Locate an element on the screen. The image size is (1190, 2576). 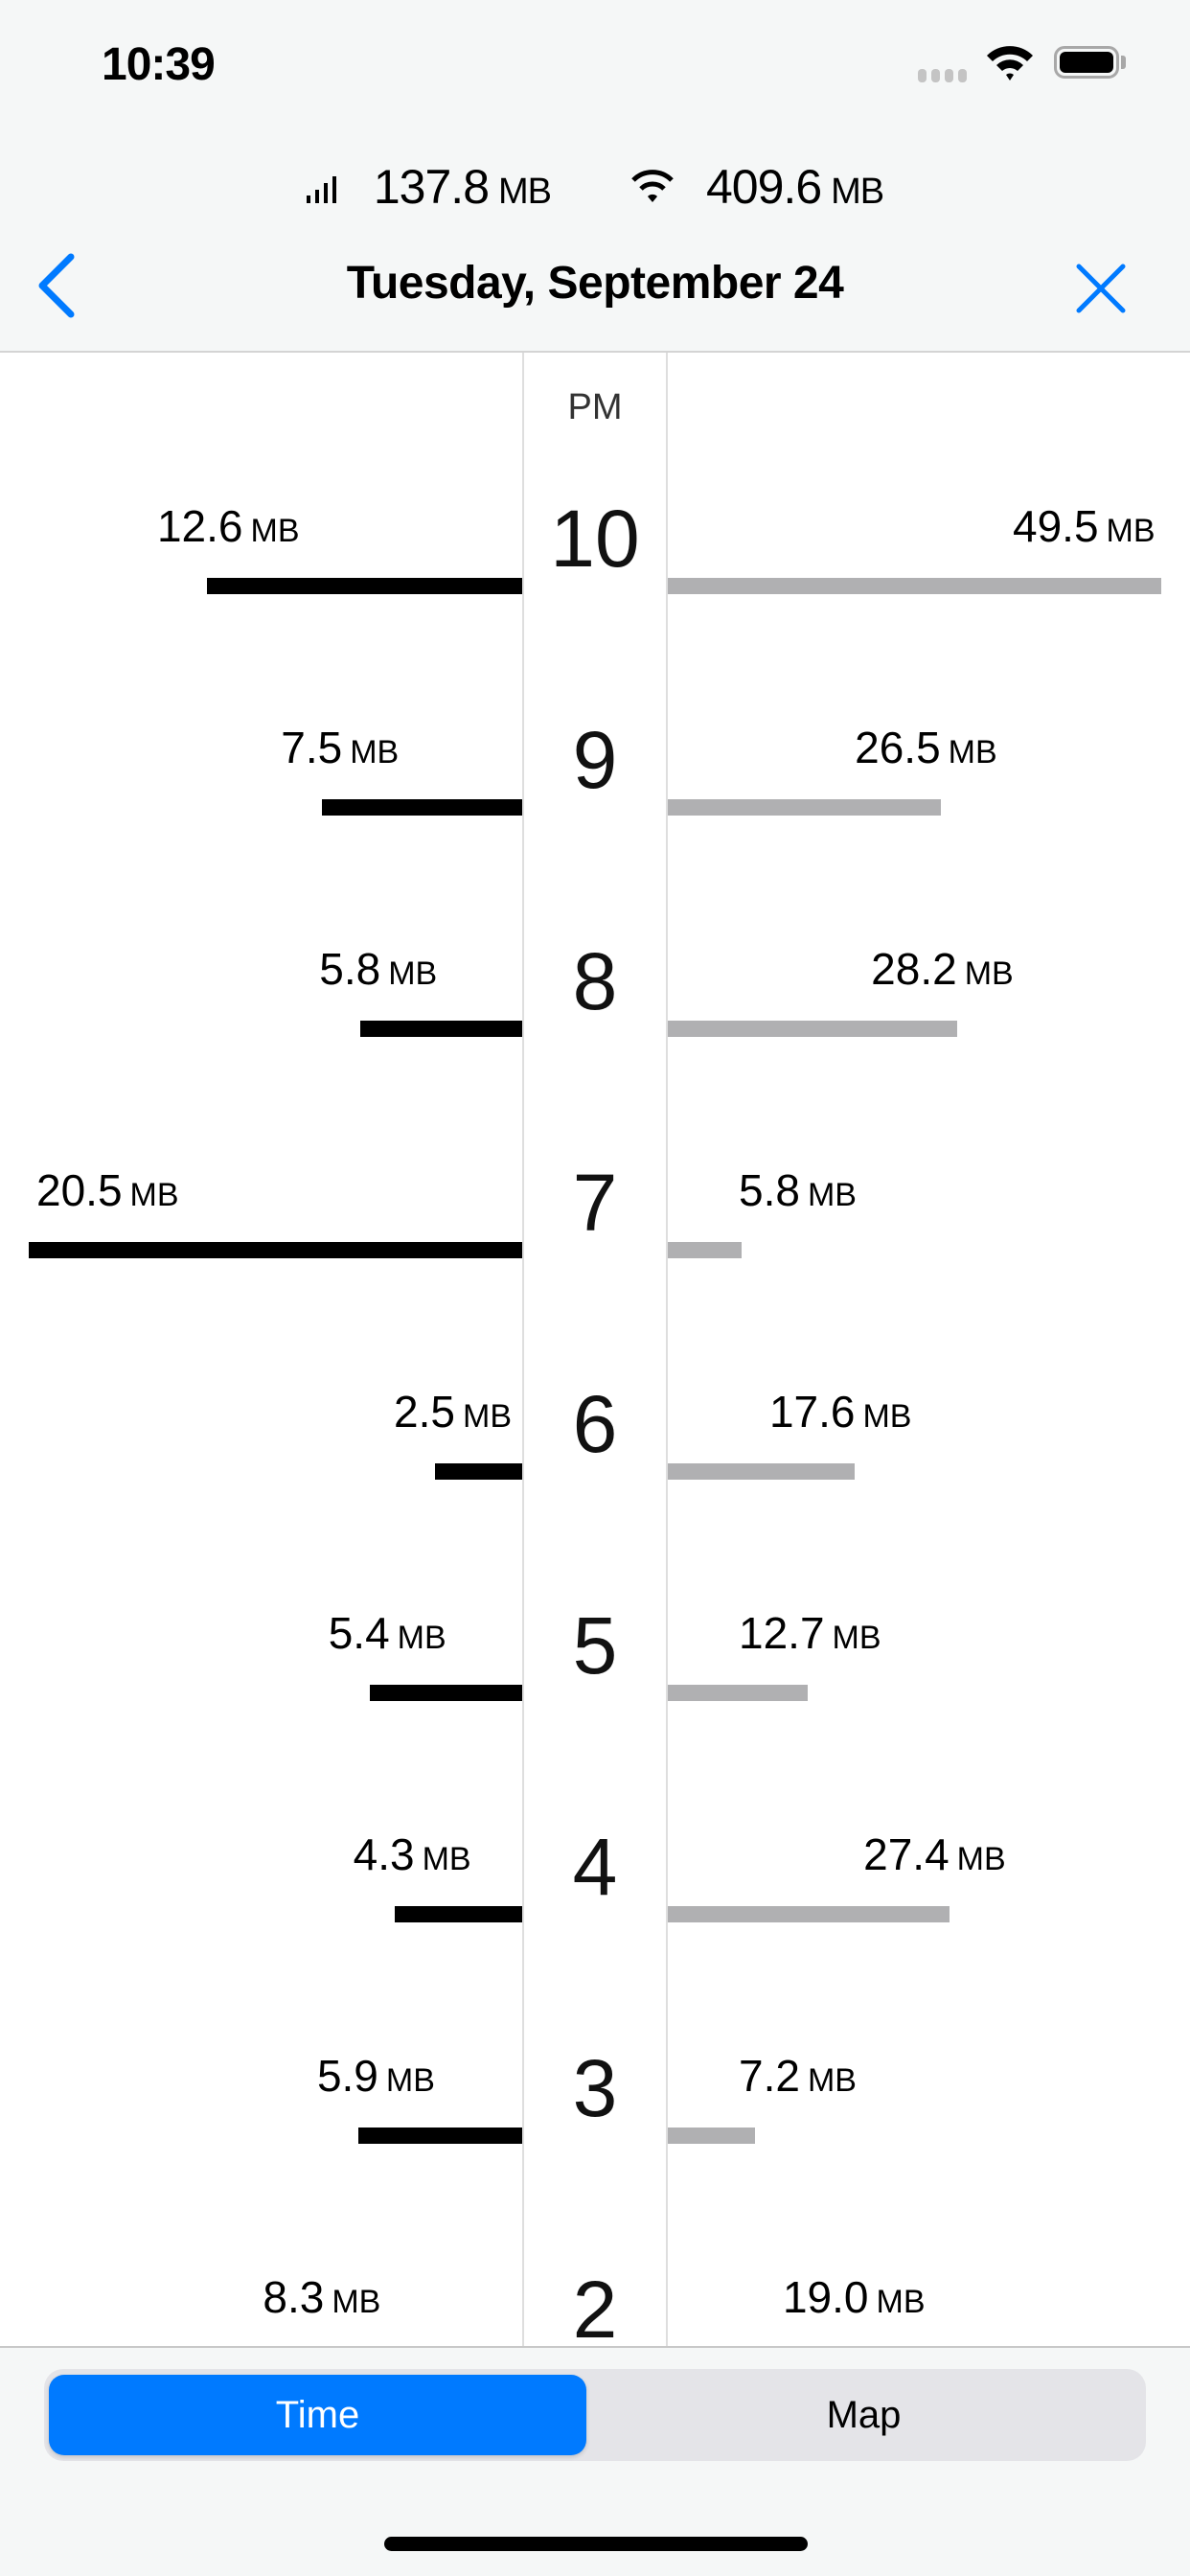
wifi-usage-label: 5.8 MB is located at coordinates (798, 1190).